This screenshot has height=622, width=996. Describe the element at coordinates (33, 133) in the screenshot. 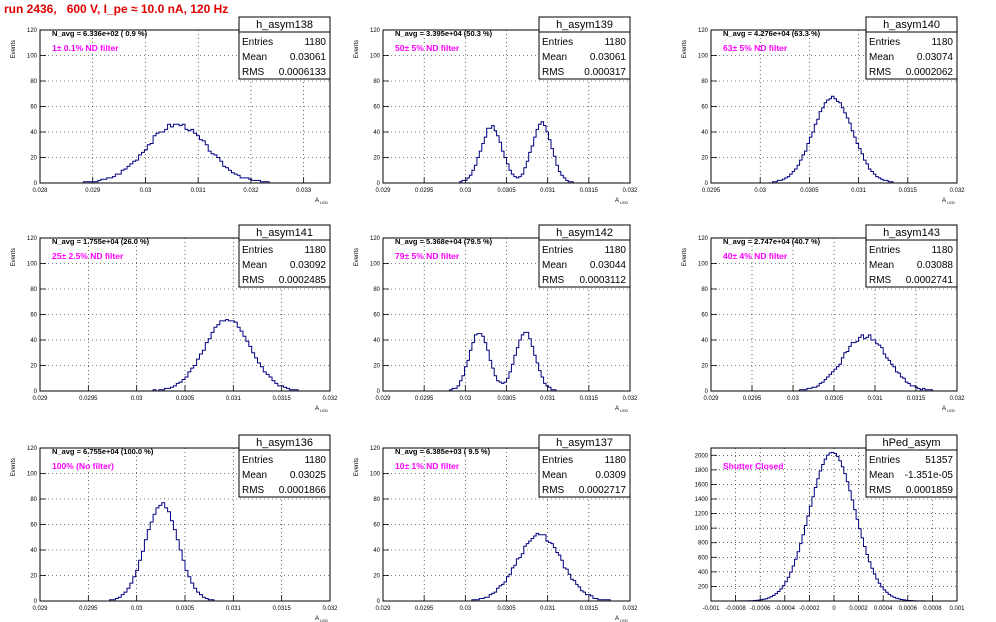

I see `y-tick-label: 40` at that location.